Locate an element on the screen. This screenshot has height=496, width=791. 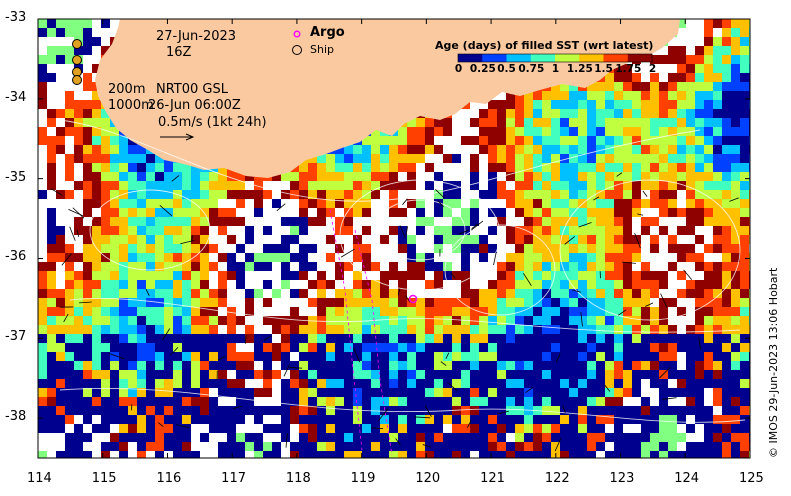
y-tick-label: -34 is located at coordinates (15, 97).